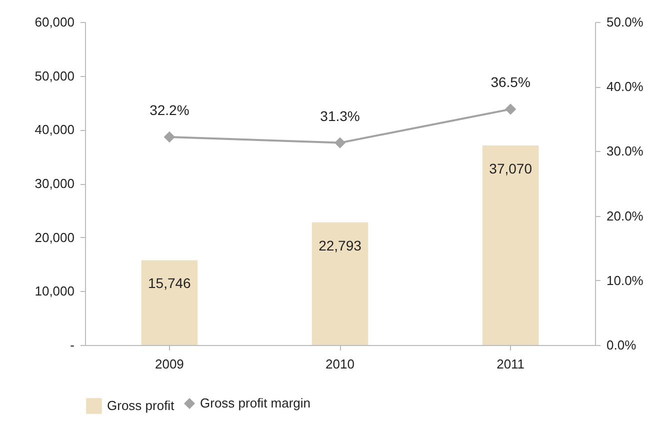  I want to click on data-label: 32.2%, so click(170, 110).